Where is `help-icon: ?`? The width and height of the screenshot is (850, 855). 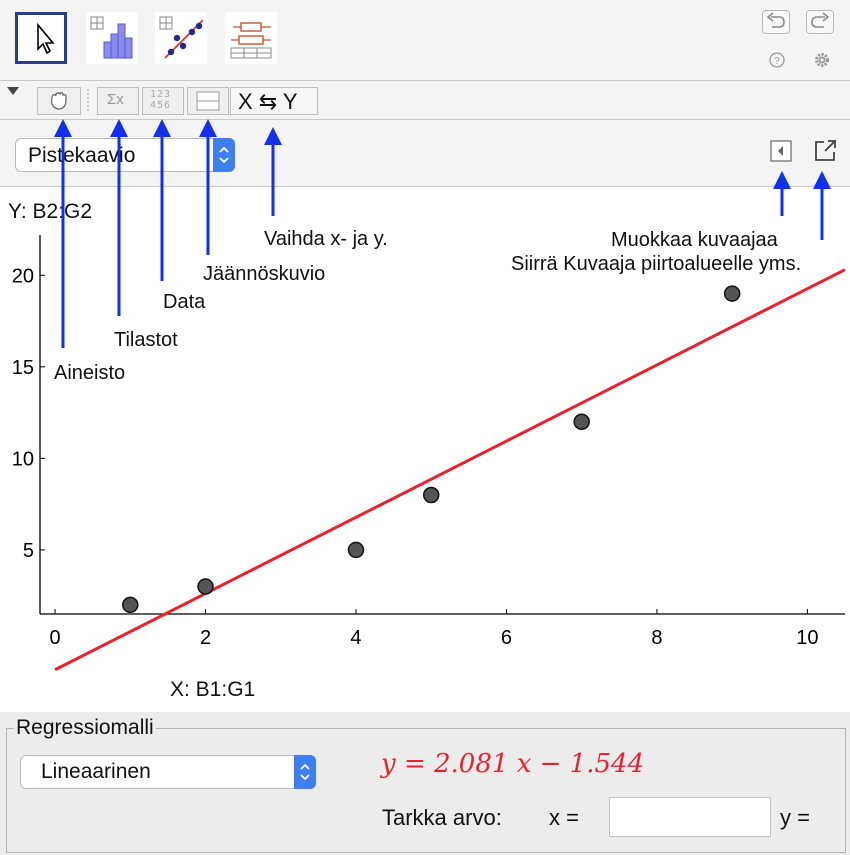 help-icon: ? is located at coordinates (777, 60).